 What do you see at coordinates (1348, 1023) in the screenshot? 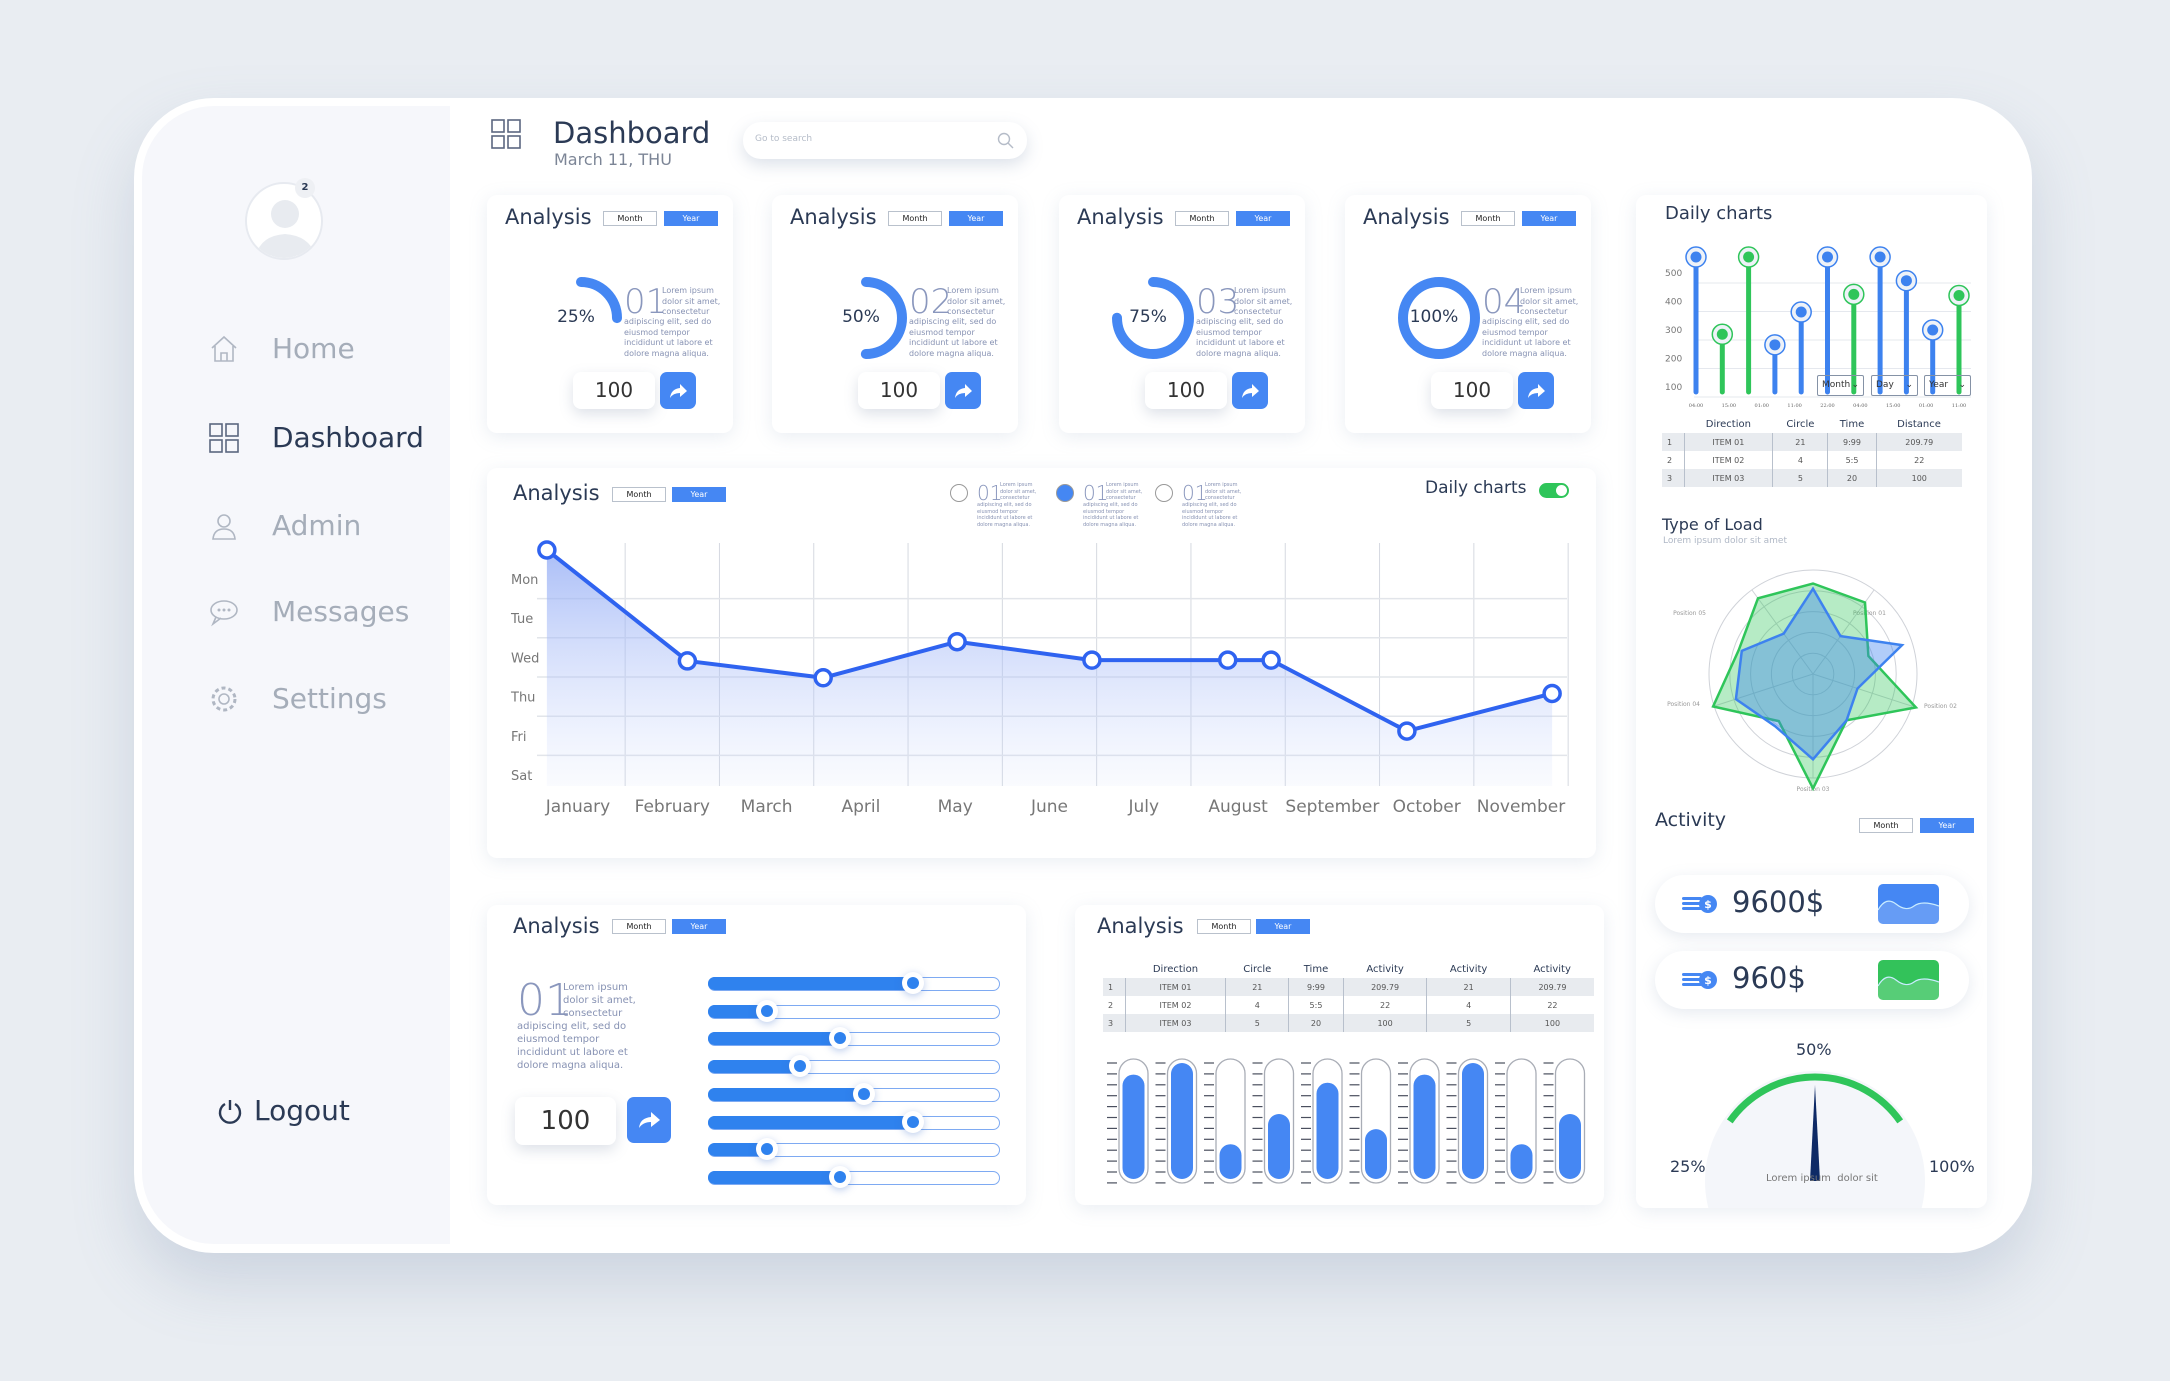
I see `table-row: 3 ITEM 03 5 20 100 5 100` at bounding box center [1348, 1023].